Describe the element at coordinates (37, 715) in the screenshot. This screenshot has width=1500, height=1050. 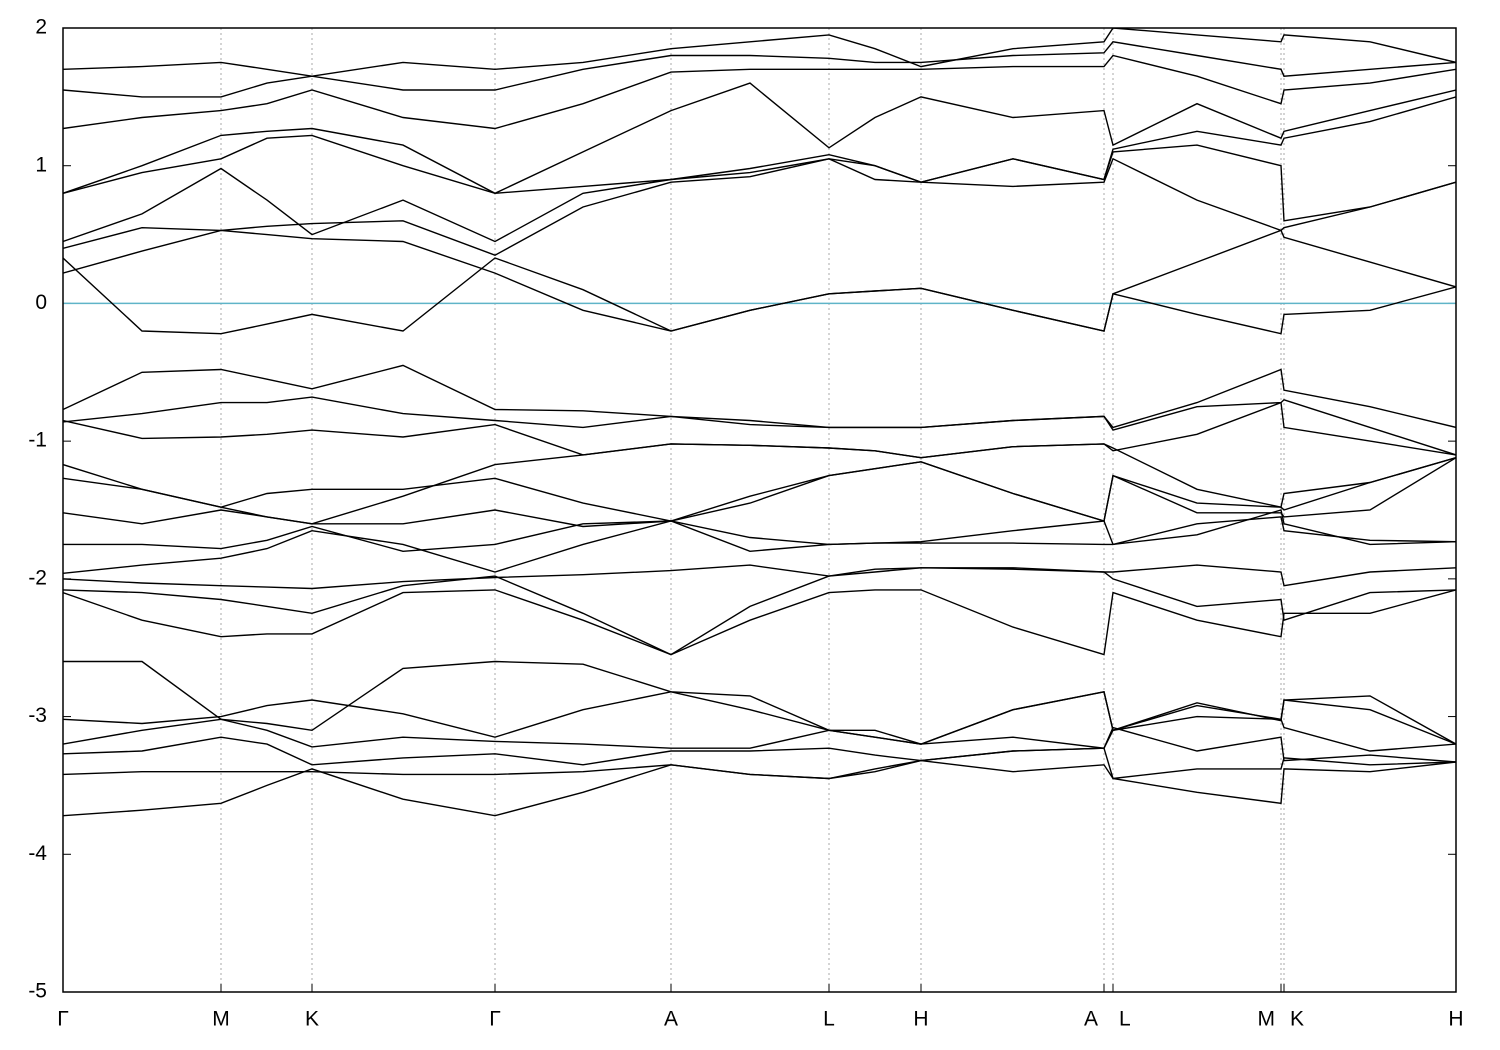
I see `y-tick-label: -3` at that location.